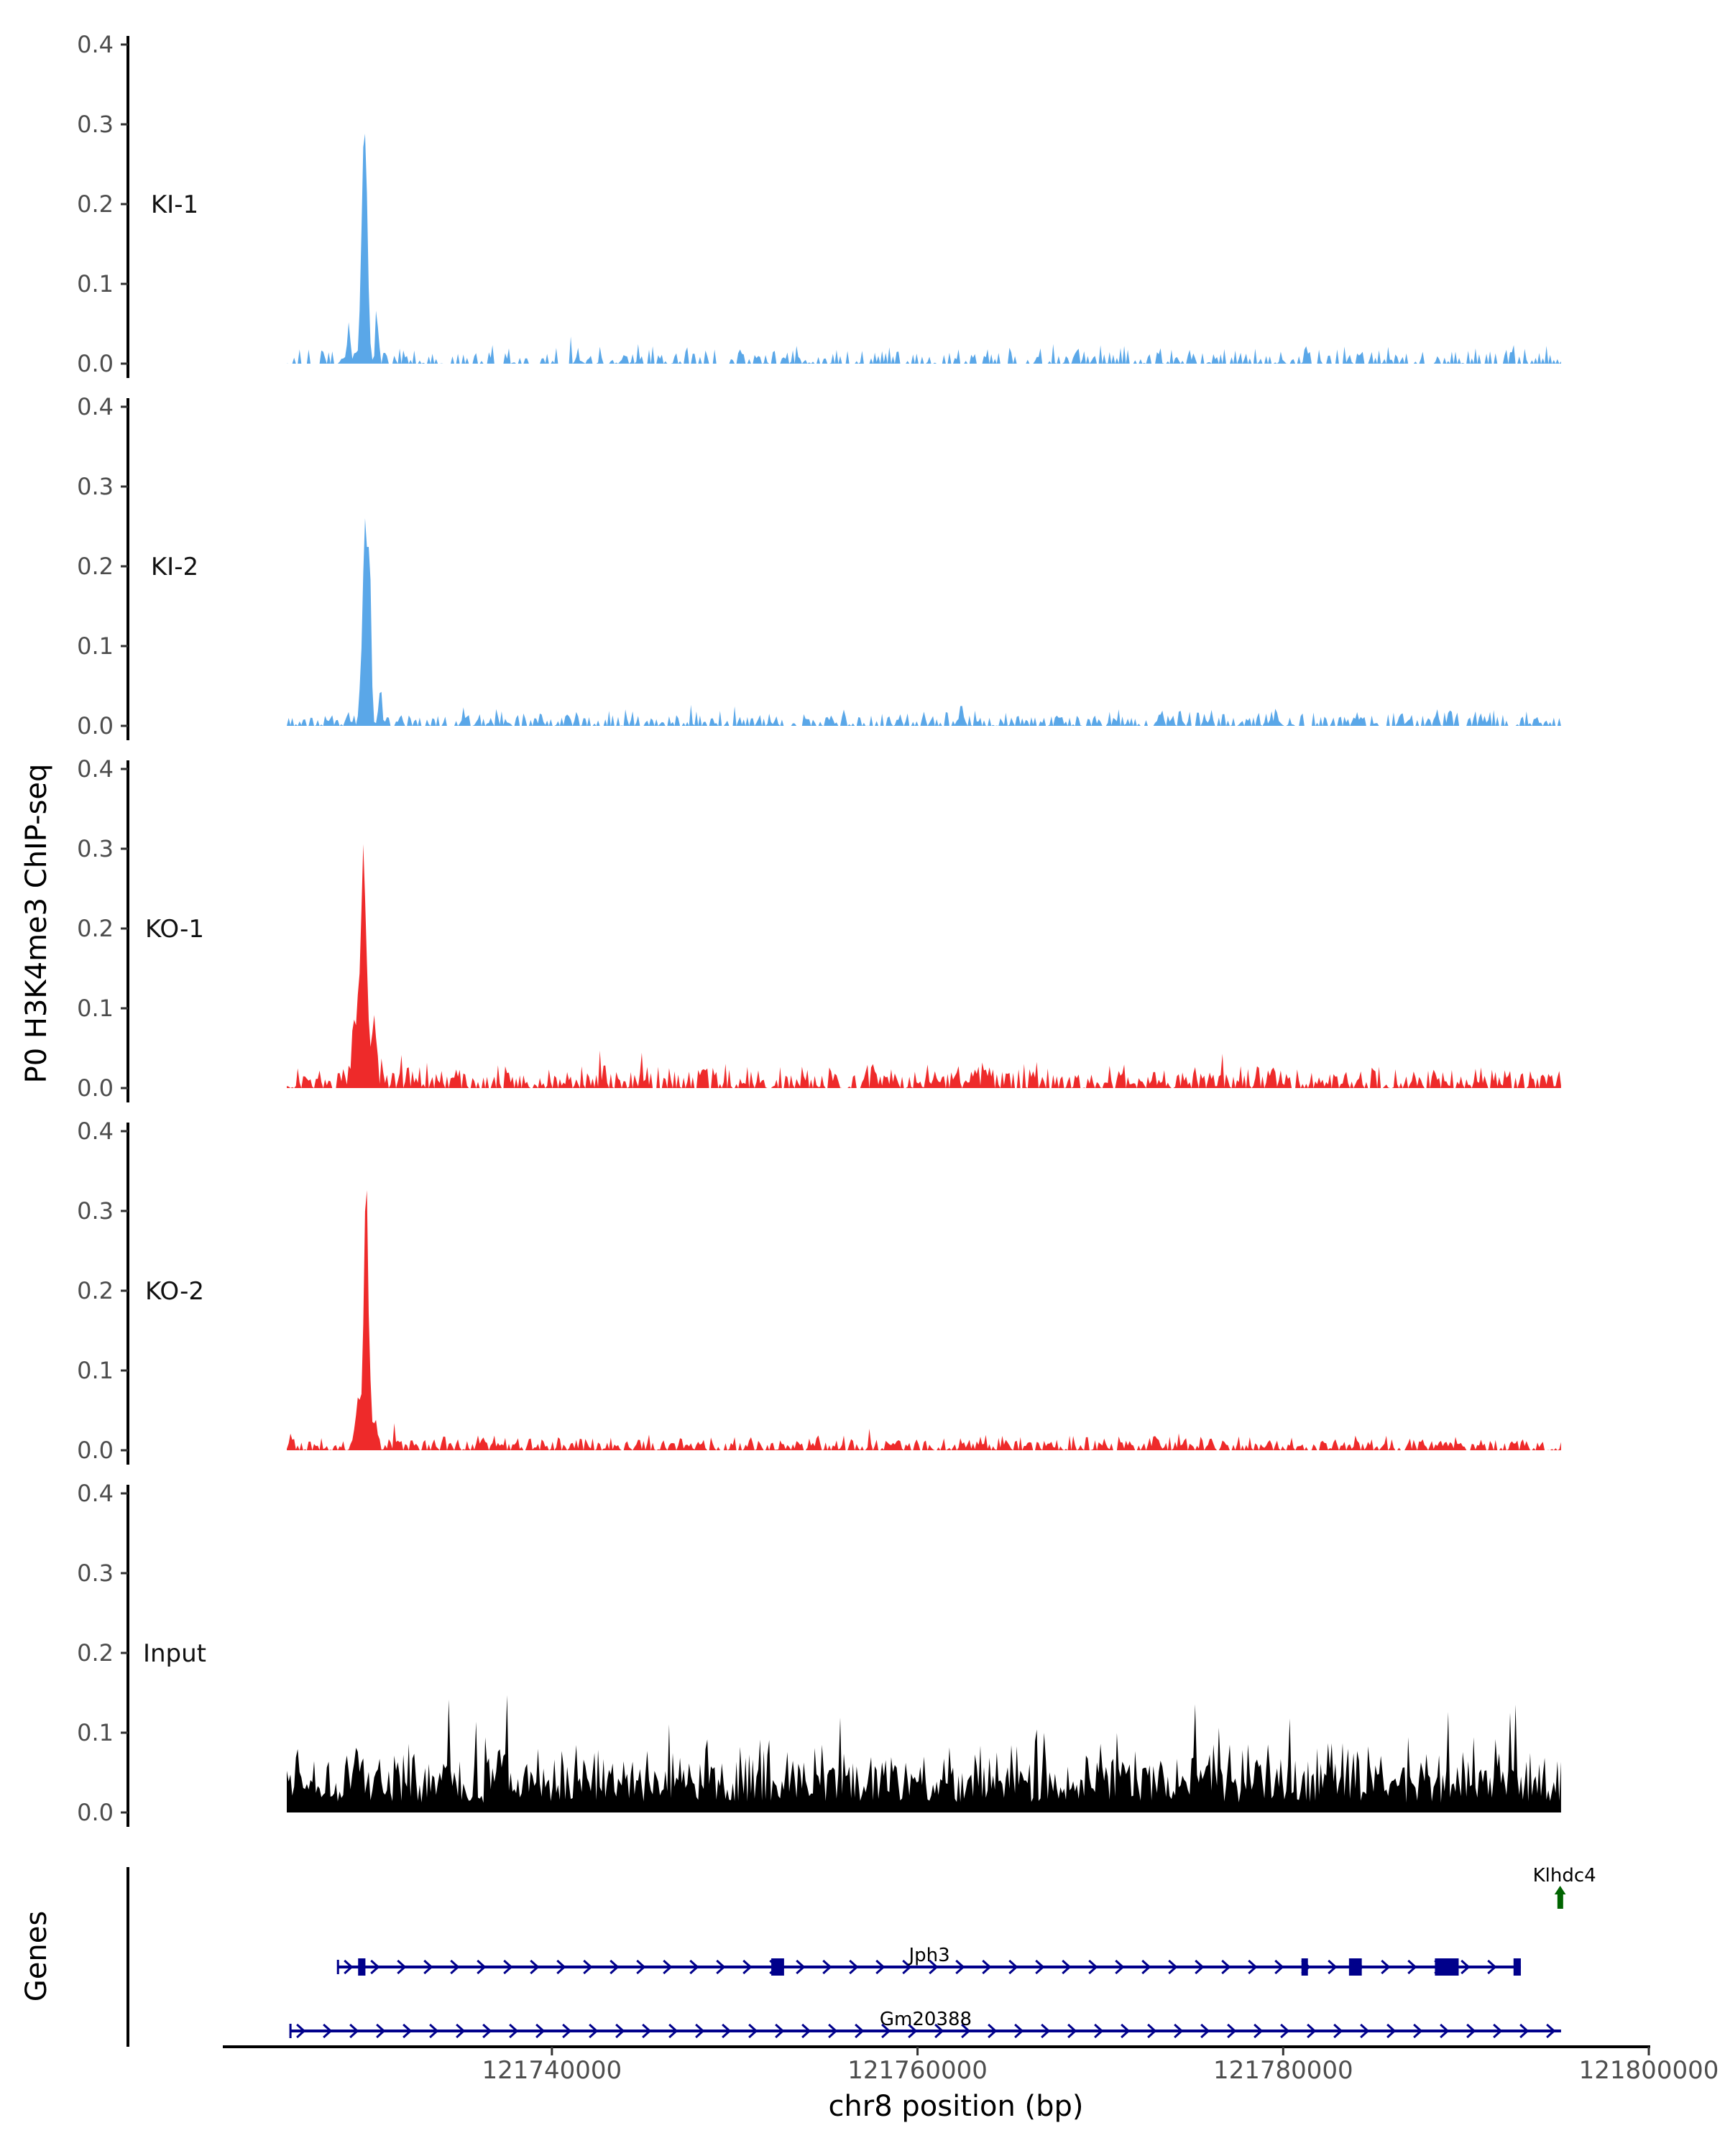  Describe the element at coordinates (928, 1956) in the screenshot. I see `gene-label: Jph3` at that location.